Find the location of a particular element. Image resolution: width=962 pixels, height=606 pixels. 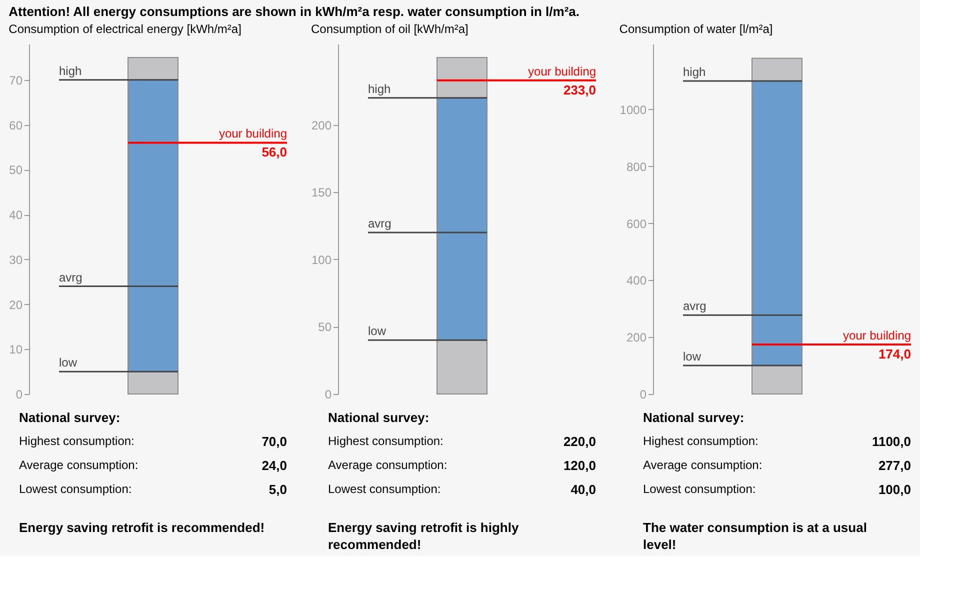

y-tick-label: 1000 is located at coordinates (633, 109).